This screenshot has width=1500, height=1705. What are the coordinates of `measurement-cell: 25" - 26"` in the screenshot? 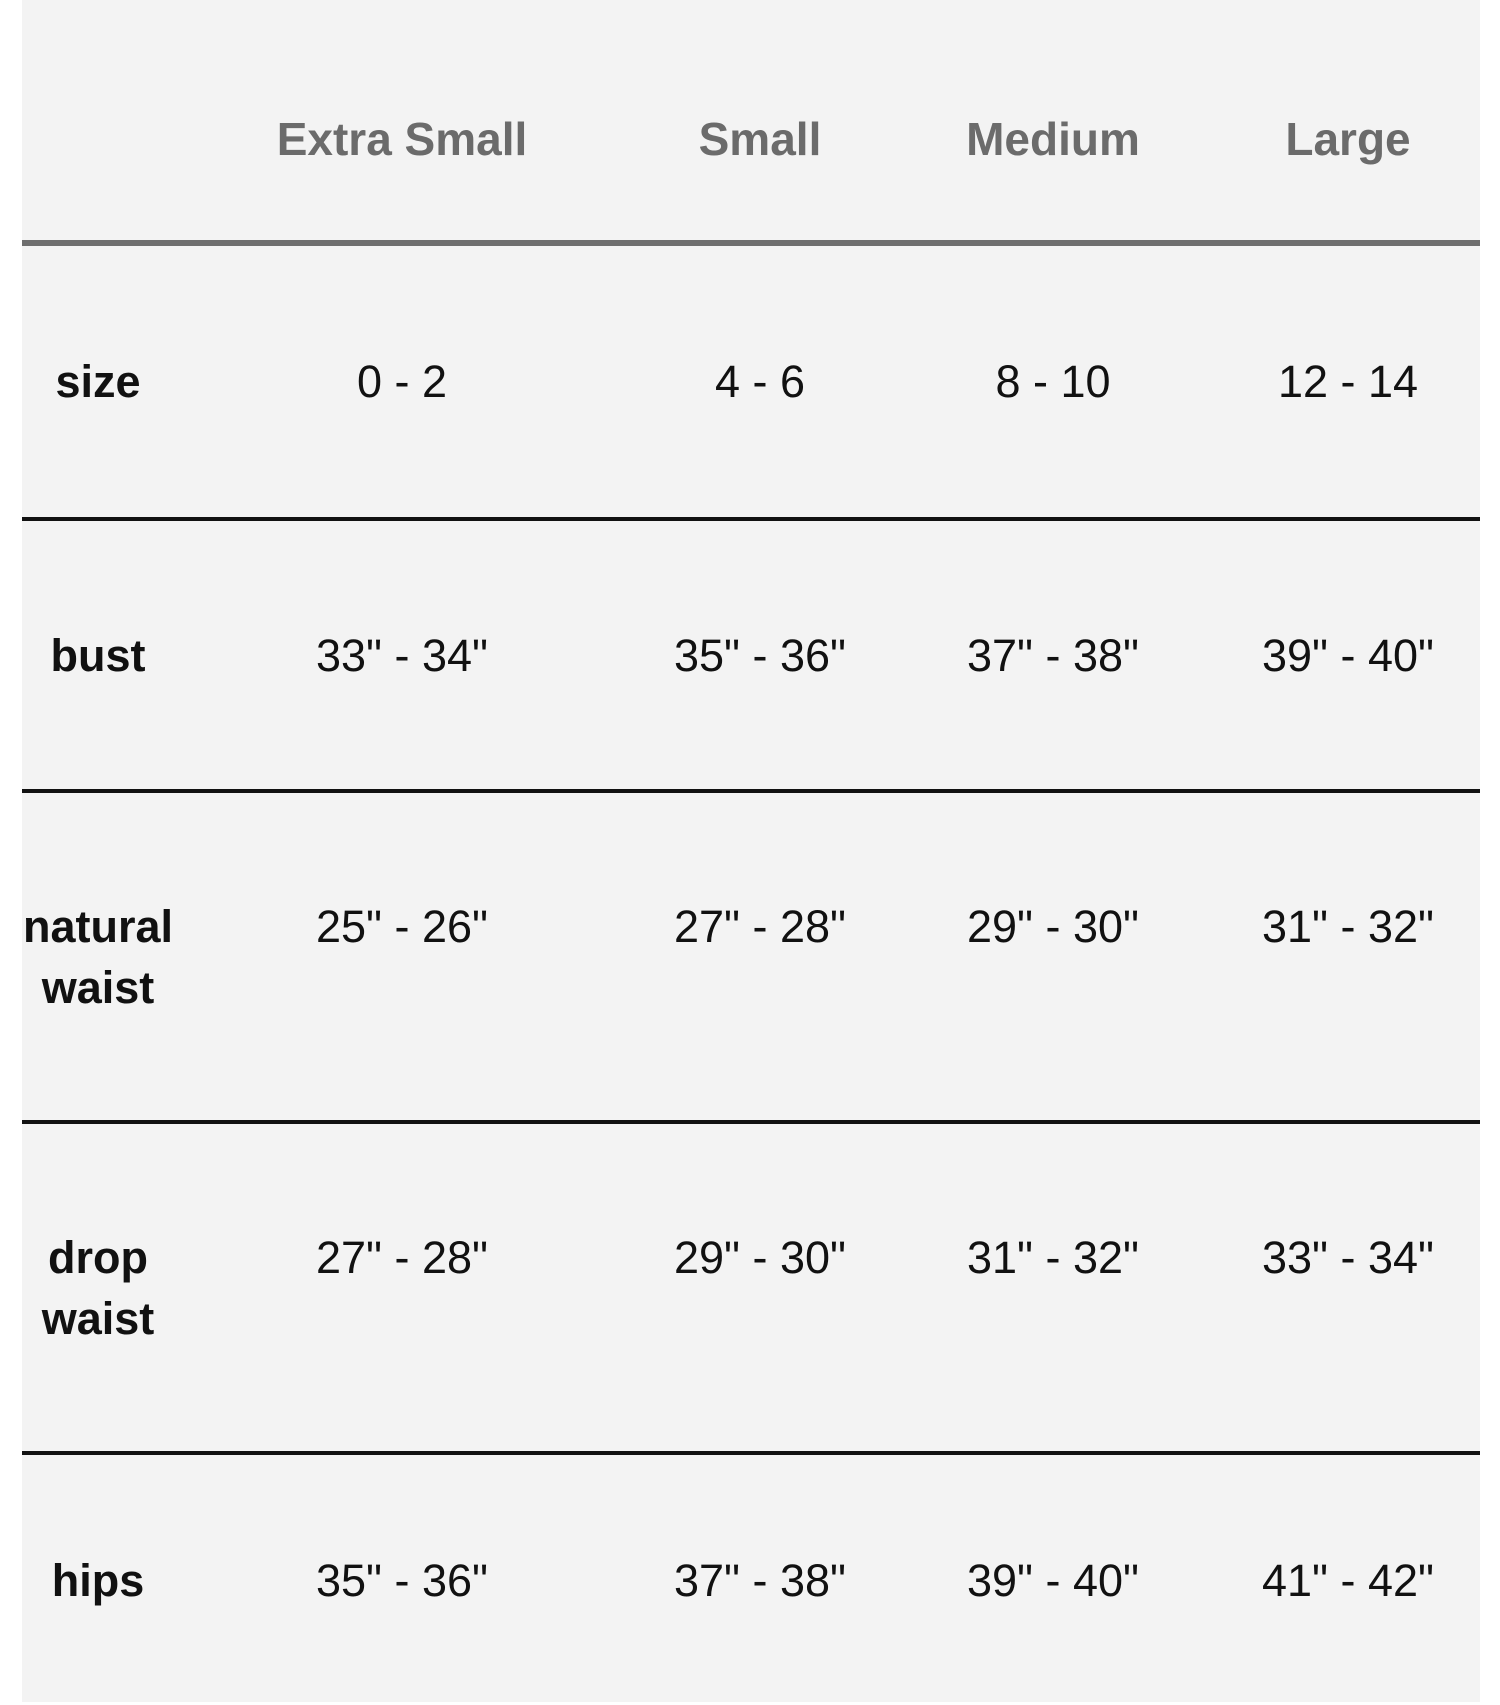 It's located at (402, 956).